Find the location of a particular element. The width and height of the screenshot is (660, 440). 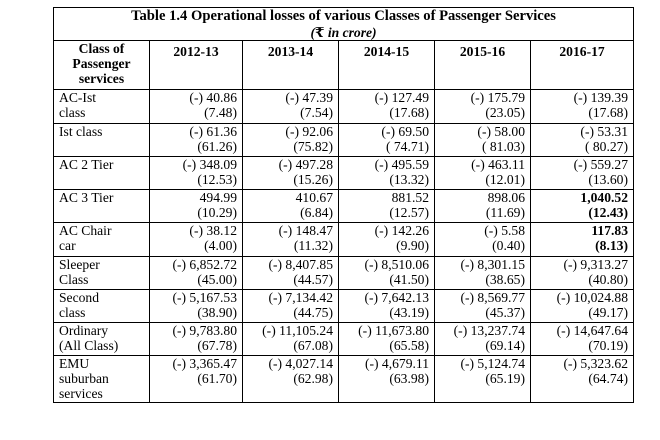

loss-value: (-) 13,237.74 is located at coordinates (489, 330).